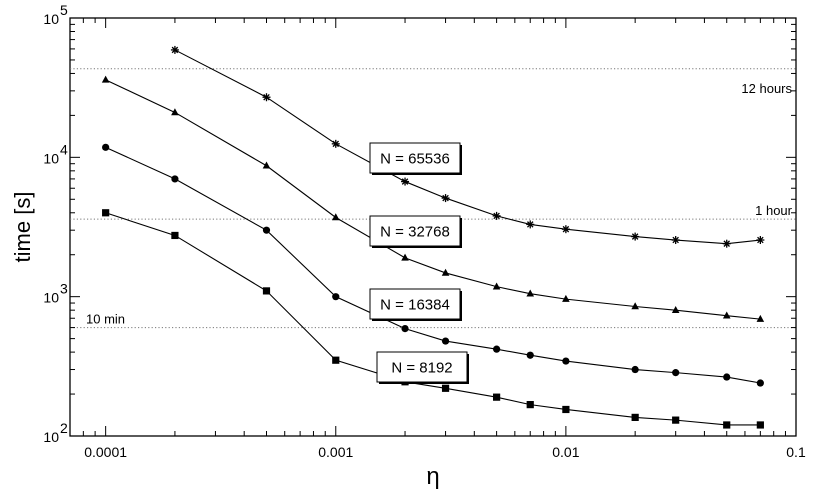  Describe the element at coordinates (565, 452) in the screenshot. I see `x-tick-label: 0.01` at that location.